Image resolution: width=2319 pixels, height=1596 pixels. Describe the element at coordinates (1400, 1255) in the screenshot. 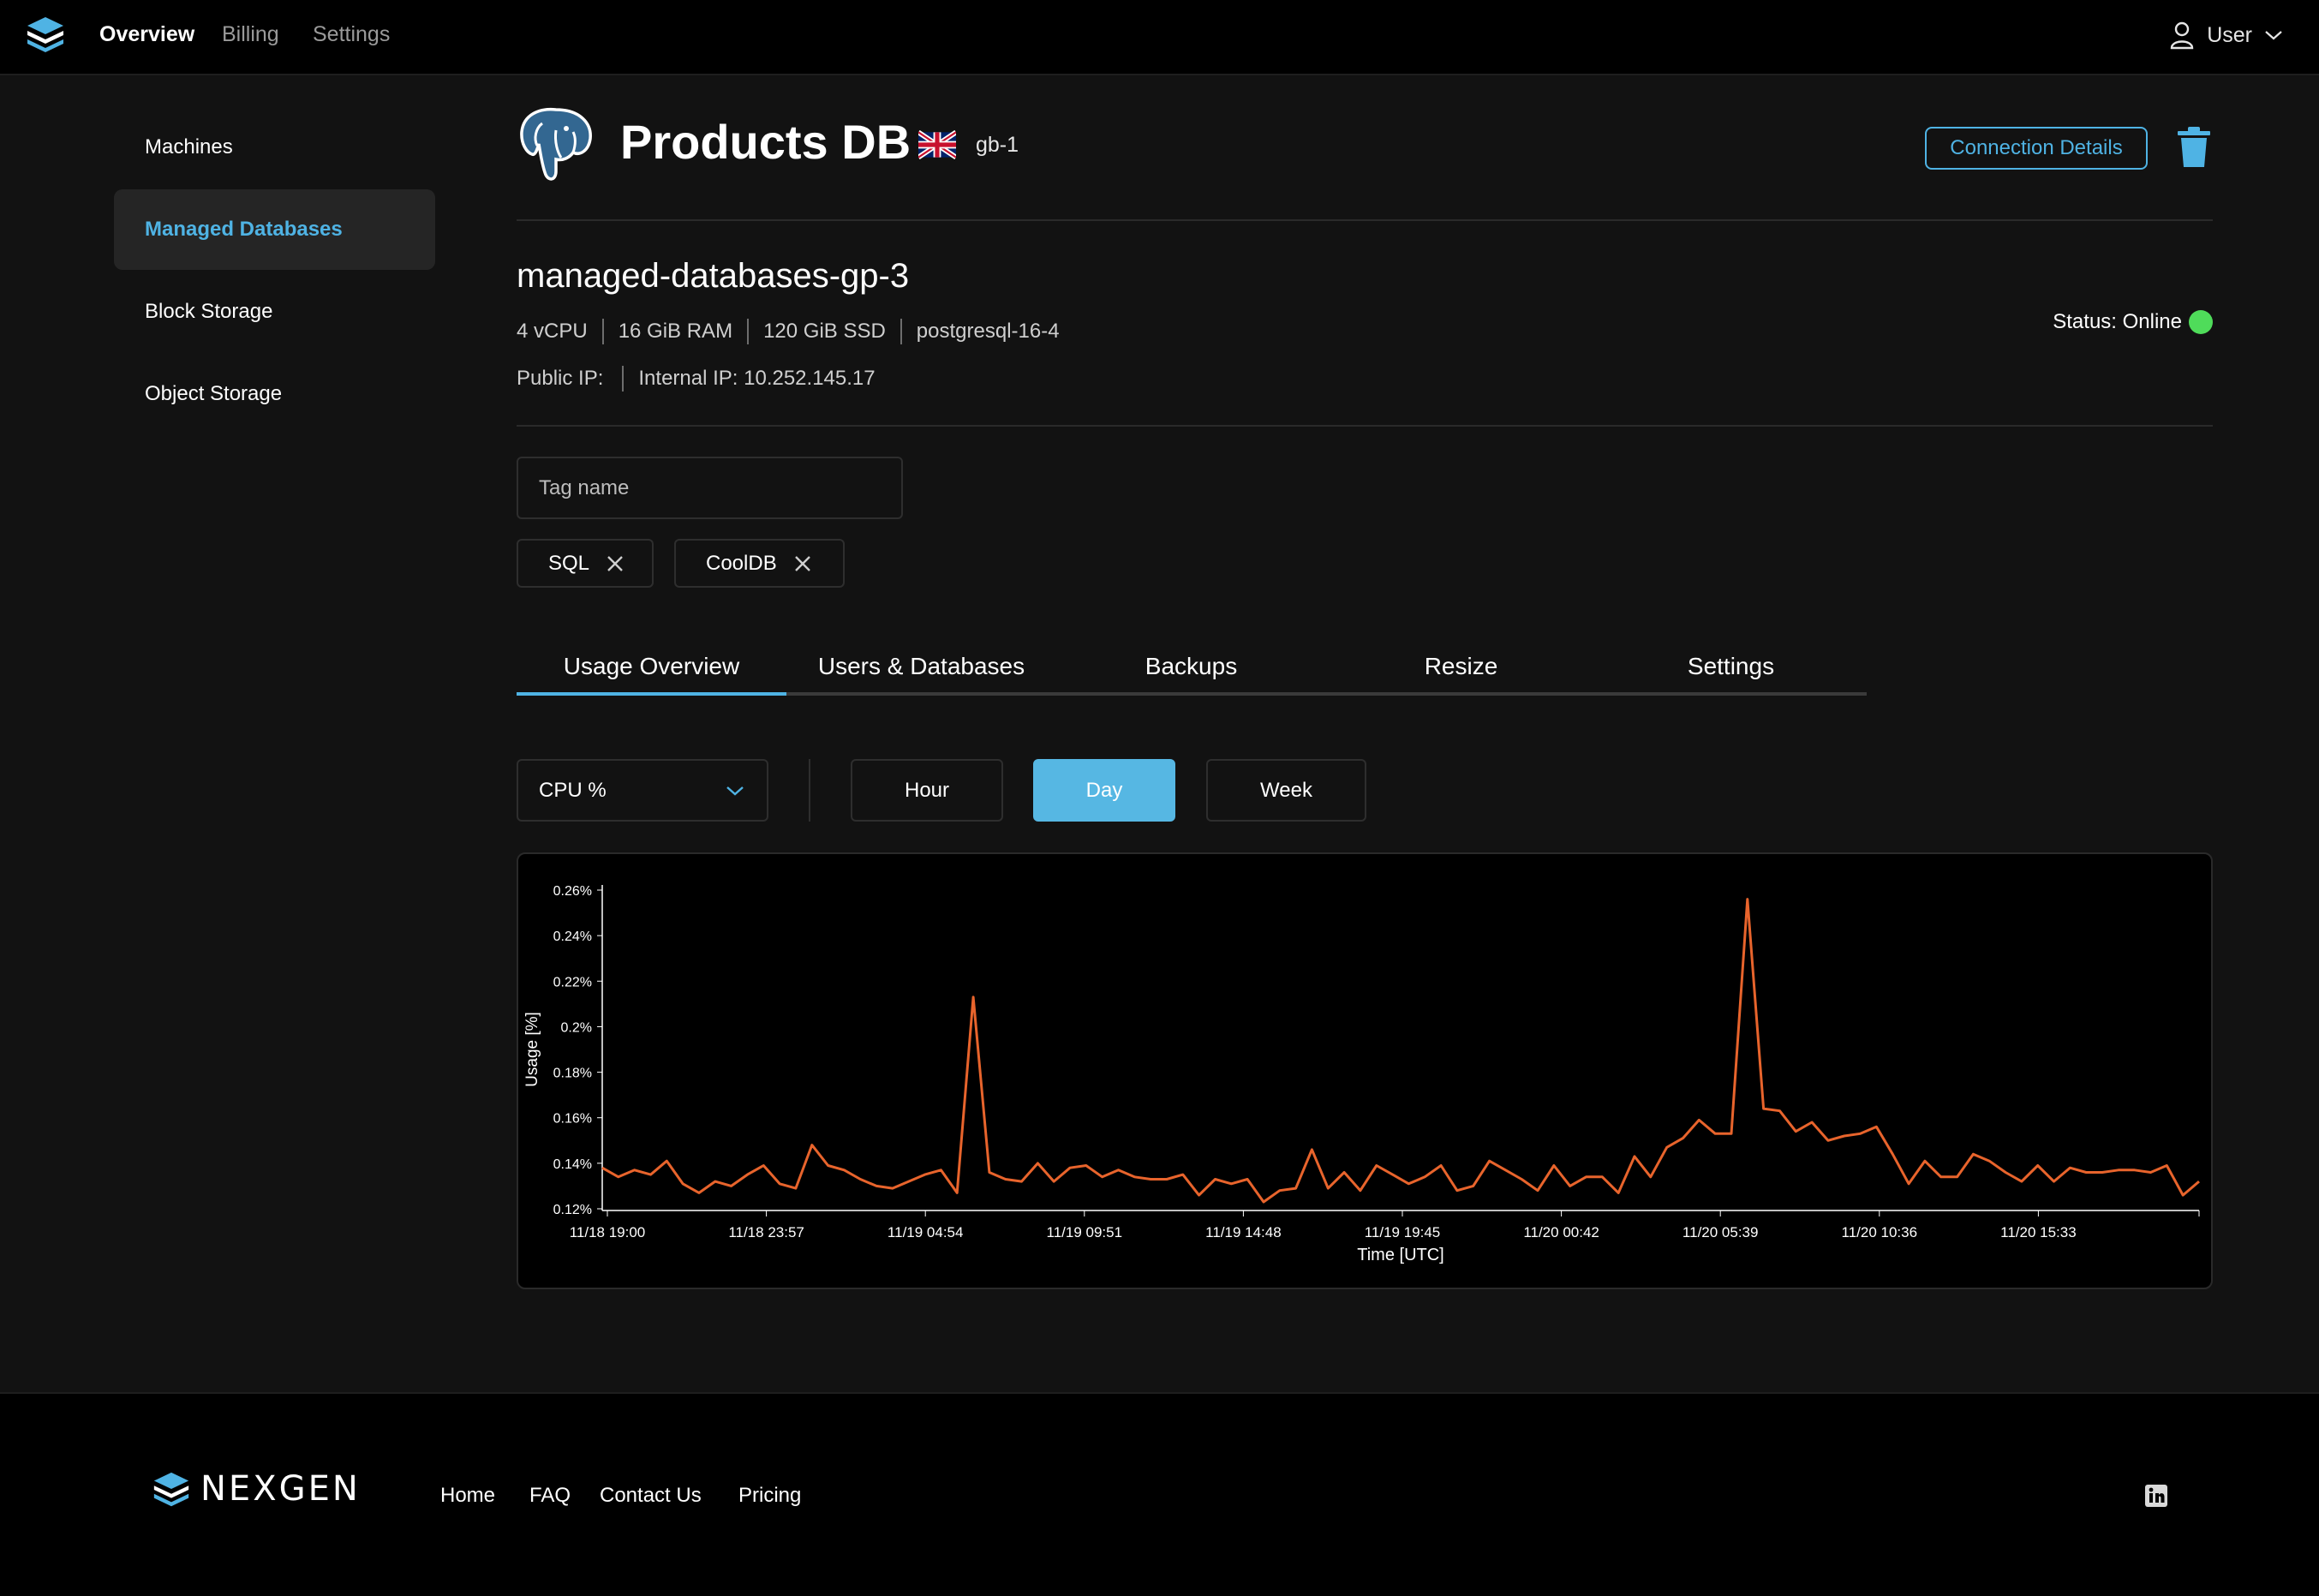

I see `x-axis-label: Time [UTC]` at that location.